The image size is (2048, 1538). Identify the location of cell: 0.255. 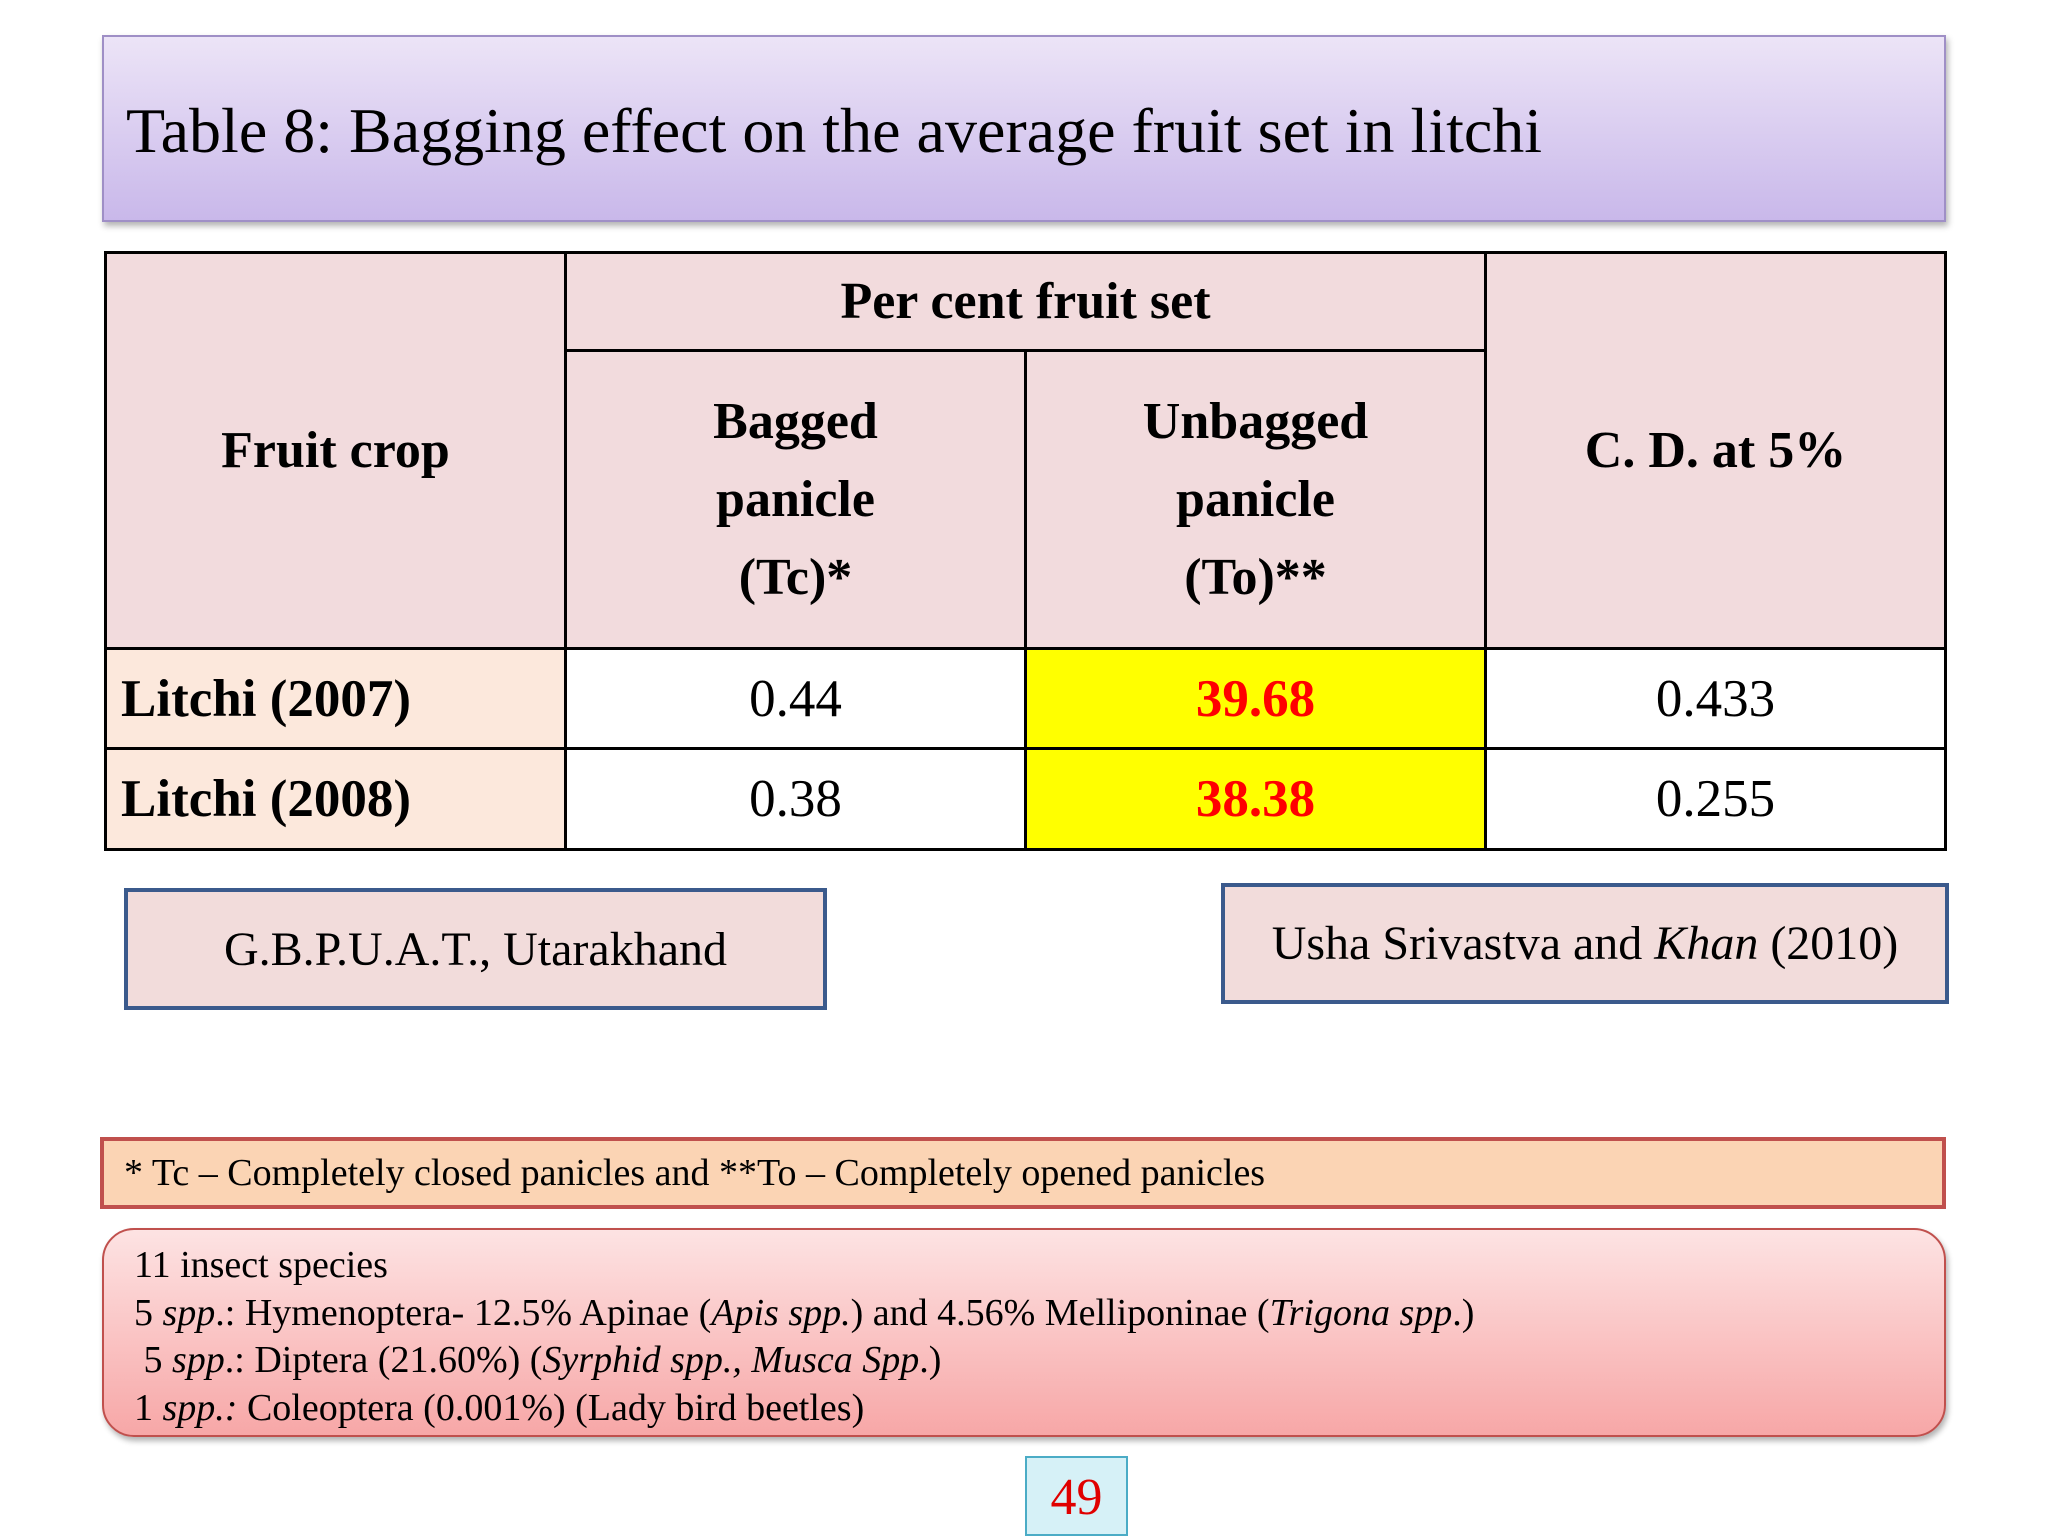
(1715, 799).